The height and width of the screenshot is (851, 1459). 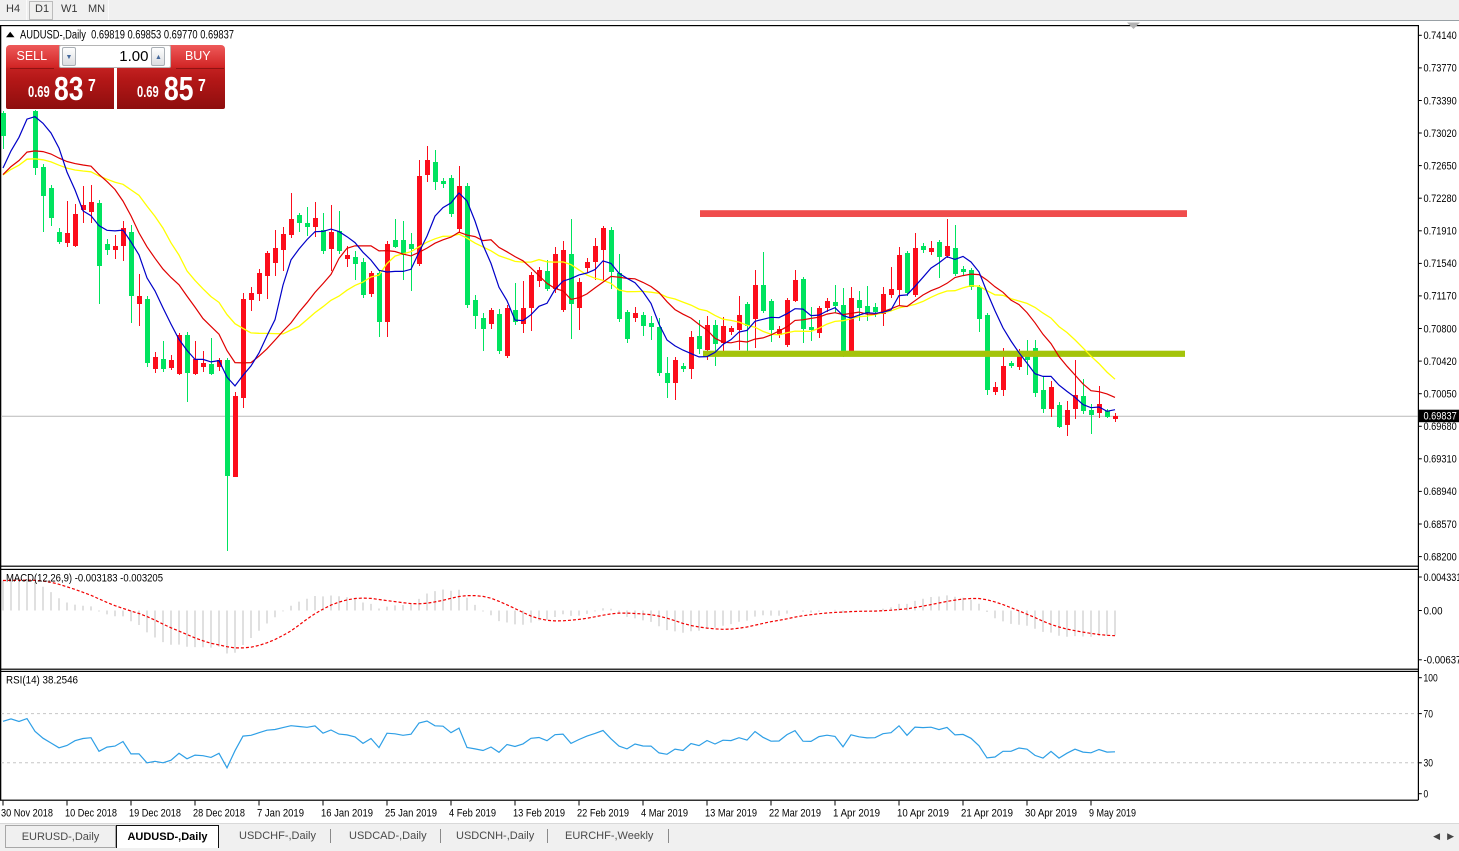 What do you see at coordinates (1429, 764) in the screenshot?
I see `svg-text: 30` at bounding box center [1429, 764].